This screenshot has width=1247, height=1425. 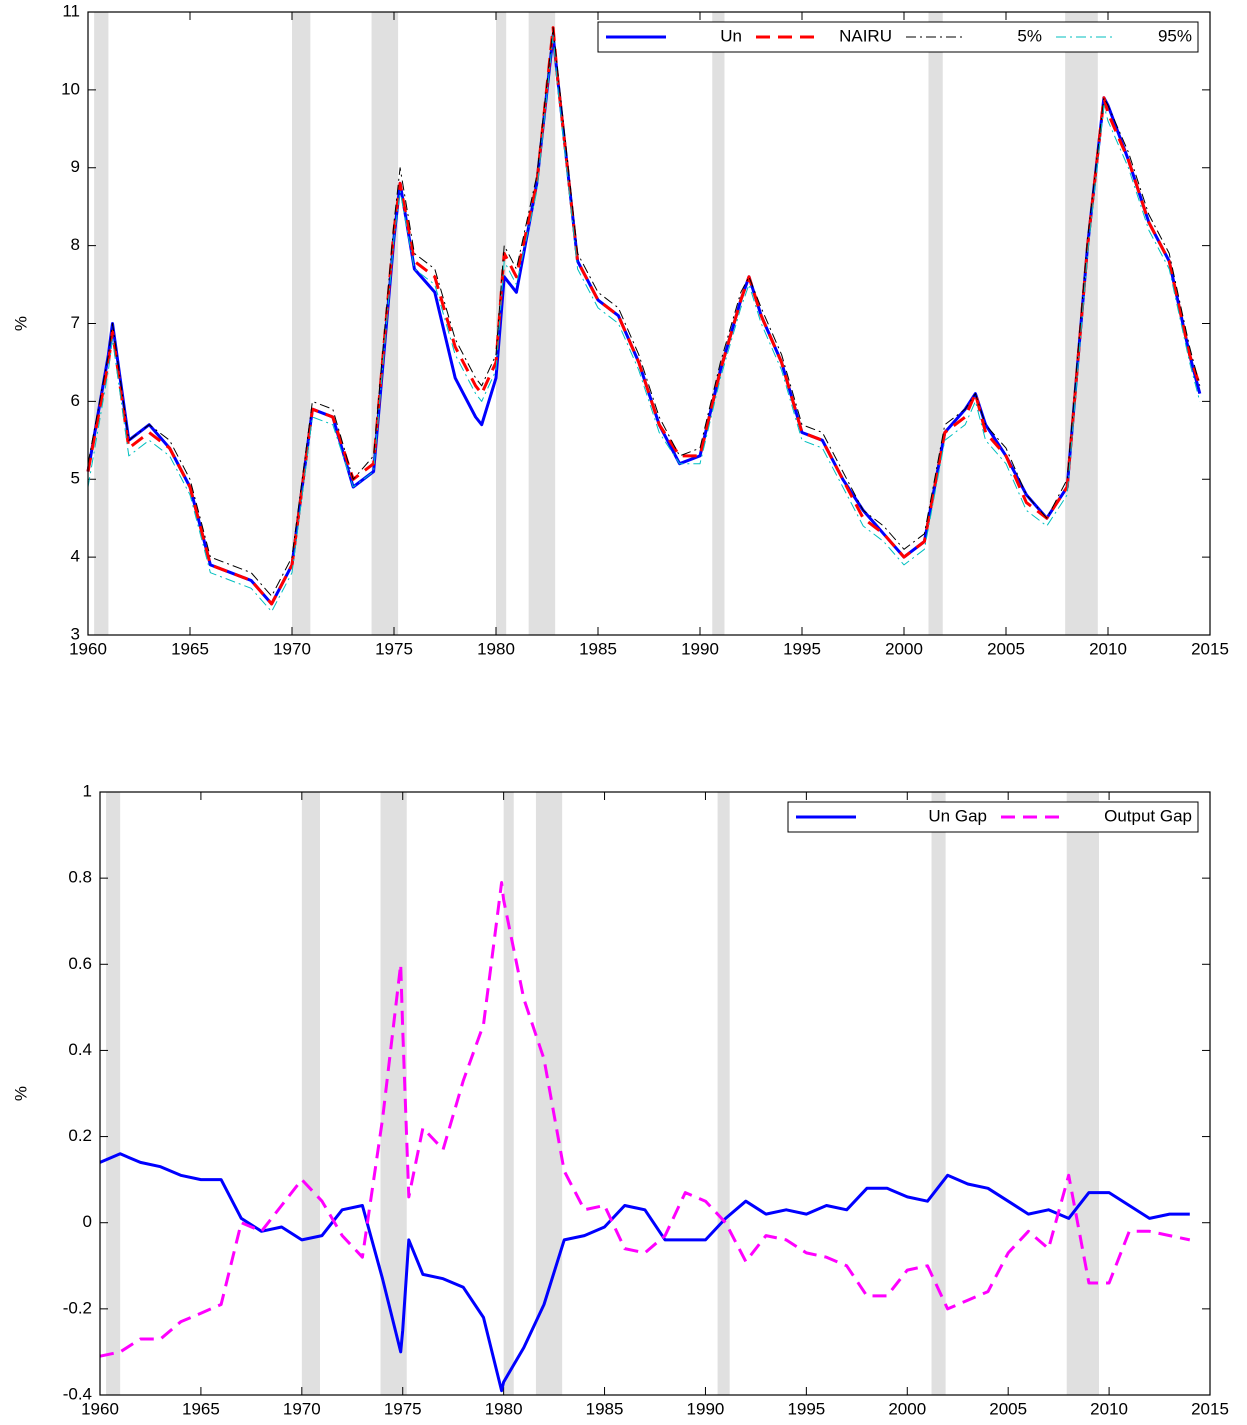 What do you see at coordinates (957, 815) in the screenshot?
I see `legend-label: Un Gap` at bounding box center [957, 815].